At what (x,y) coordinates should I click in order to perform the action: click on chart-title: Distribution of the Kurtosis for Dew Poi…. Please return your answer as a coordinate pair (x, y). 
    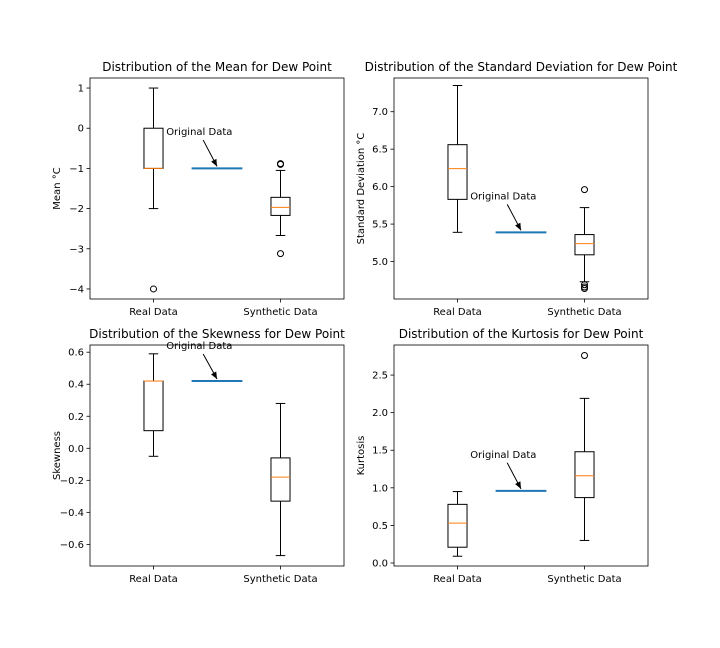
    Looking at the image, I should click on (521, 334).